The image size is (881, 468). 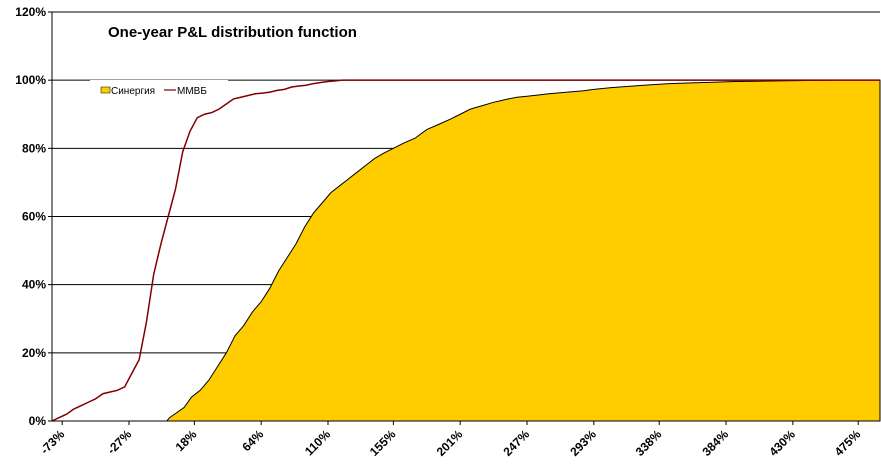 What do you see at coordinates (649, 443) in the screenshot?
I see `x-tick-label: 338%` at bounding box center [649, 443].